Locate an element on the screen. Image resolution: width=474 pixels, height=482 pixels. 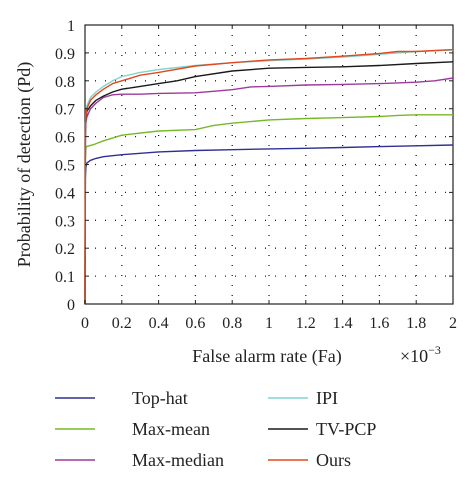
y-tick-label: 0.9 is located at coordinates (65, 54).